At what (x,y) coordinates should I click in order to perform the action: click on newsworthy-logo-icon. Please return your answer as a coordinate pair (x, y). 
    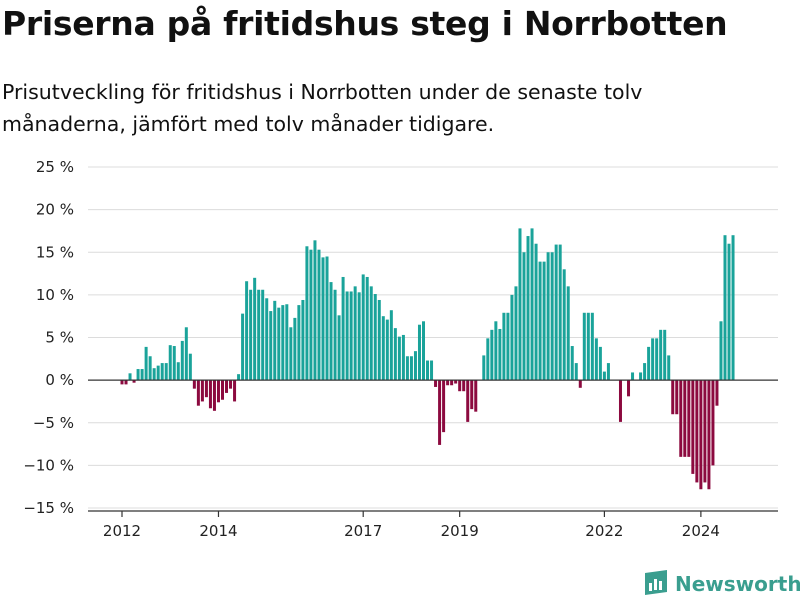
    Looking at the image, I should click on (656, 582).